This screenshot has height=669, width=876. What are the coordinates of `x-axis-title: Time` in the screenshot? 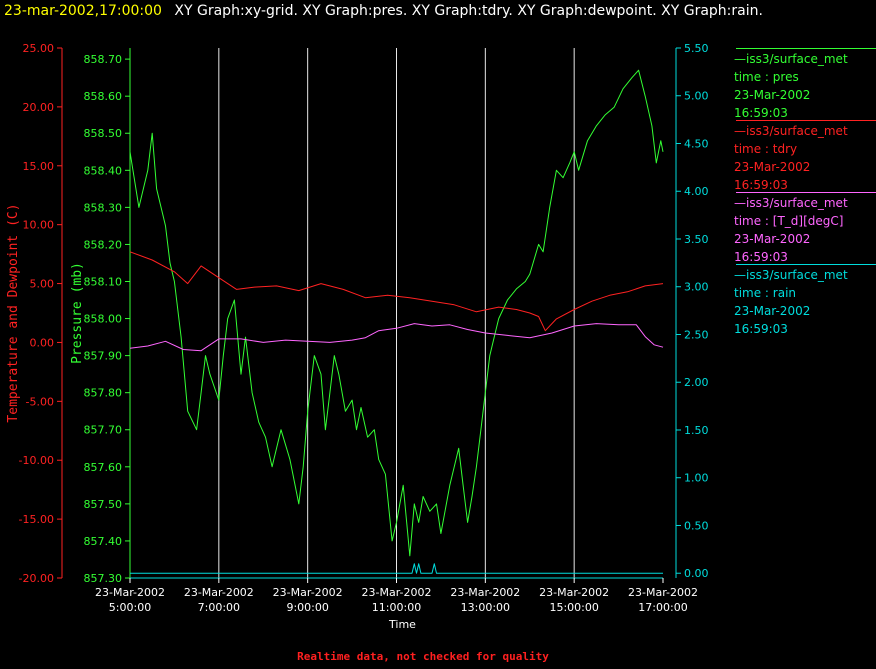 It's located at (402, 624).